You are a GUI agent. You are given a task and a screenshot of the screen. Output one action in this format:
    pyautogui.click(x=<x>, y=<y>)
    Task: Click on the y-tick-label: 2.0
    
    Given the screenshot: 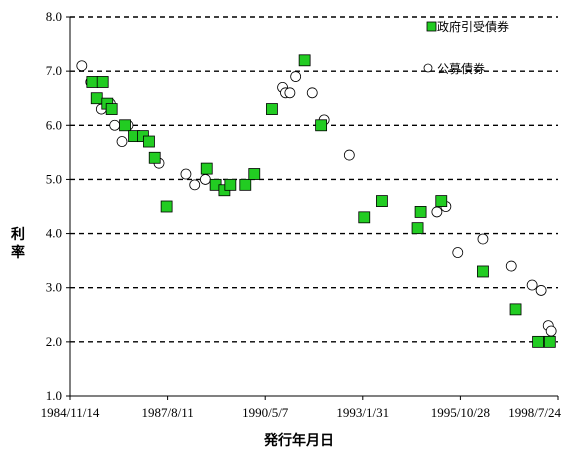 What is the action you would take?
    pyautogui.click(x=54, y=341)
    